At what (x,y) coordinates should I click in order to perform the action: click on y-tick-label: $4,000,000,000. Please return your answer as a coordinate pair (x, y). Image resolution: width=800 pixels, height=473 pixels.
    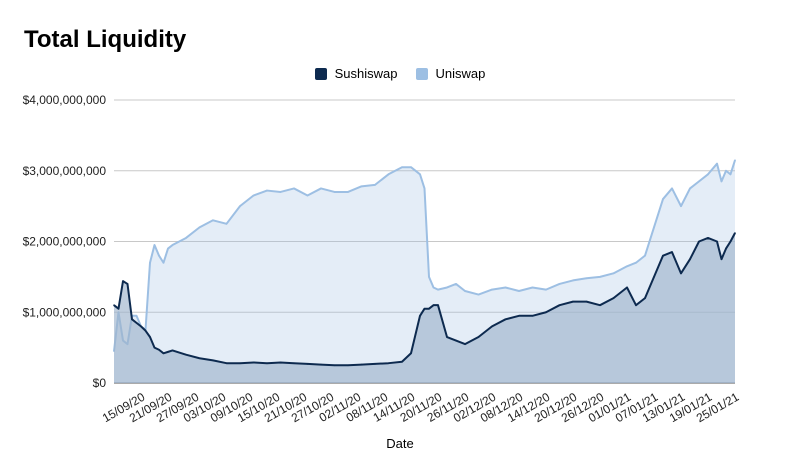
    Looking at the image, I should click on (65, 100).